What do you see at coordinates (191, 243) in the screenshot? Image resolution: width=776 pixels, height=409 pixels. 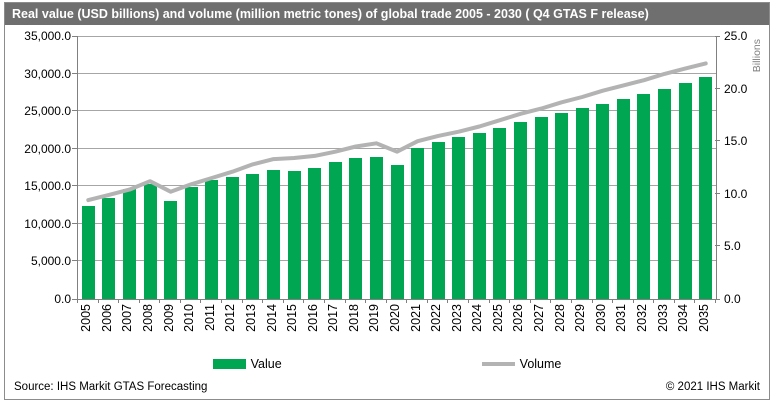 I see `bar-2010` at bounding box center [191, 243].